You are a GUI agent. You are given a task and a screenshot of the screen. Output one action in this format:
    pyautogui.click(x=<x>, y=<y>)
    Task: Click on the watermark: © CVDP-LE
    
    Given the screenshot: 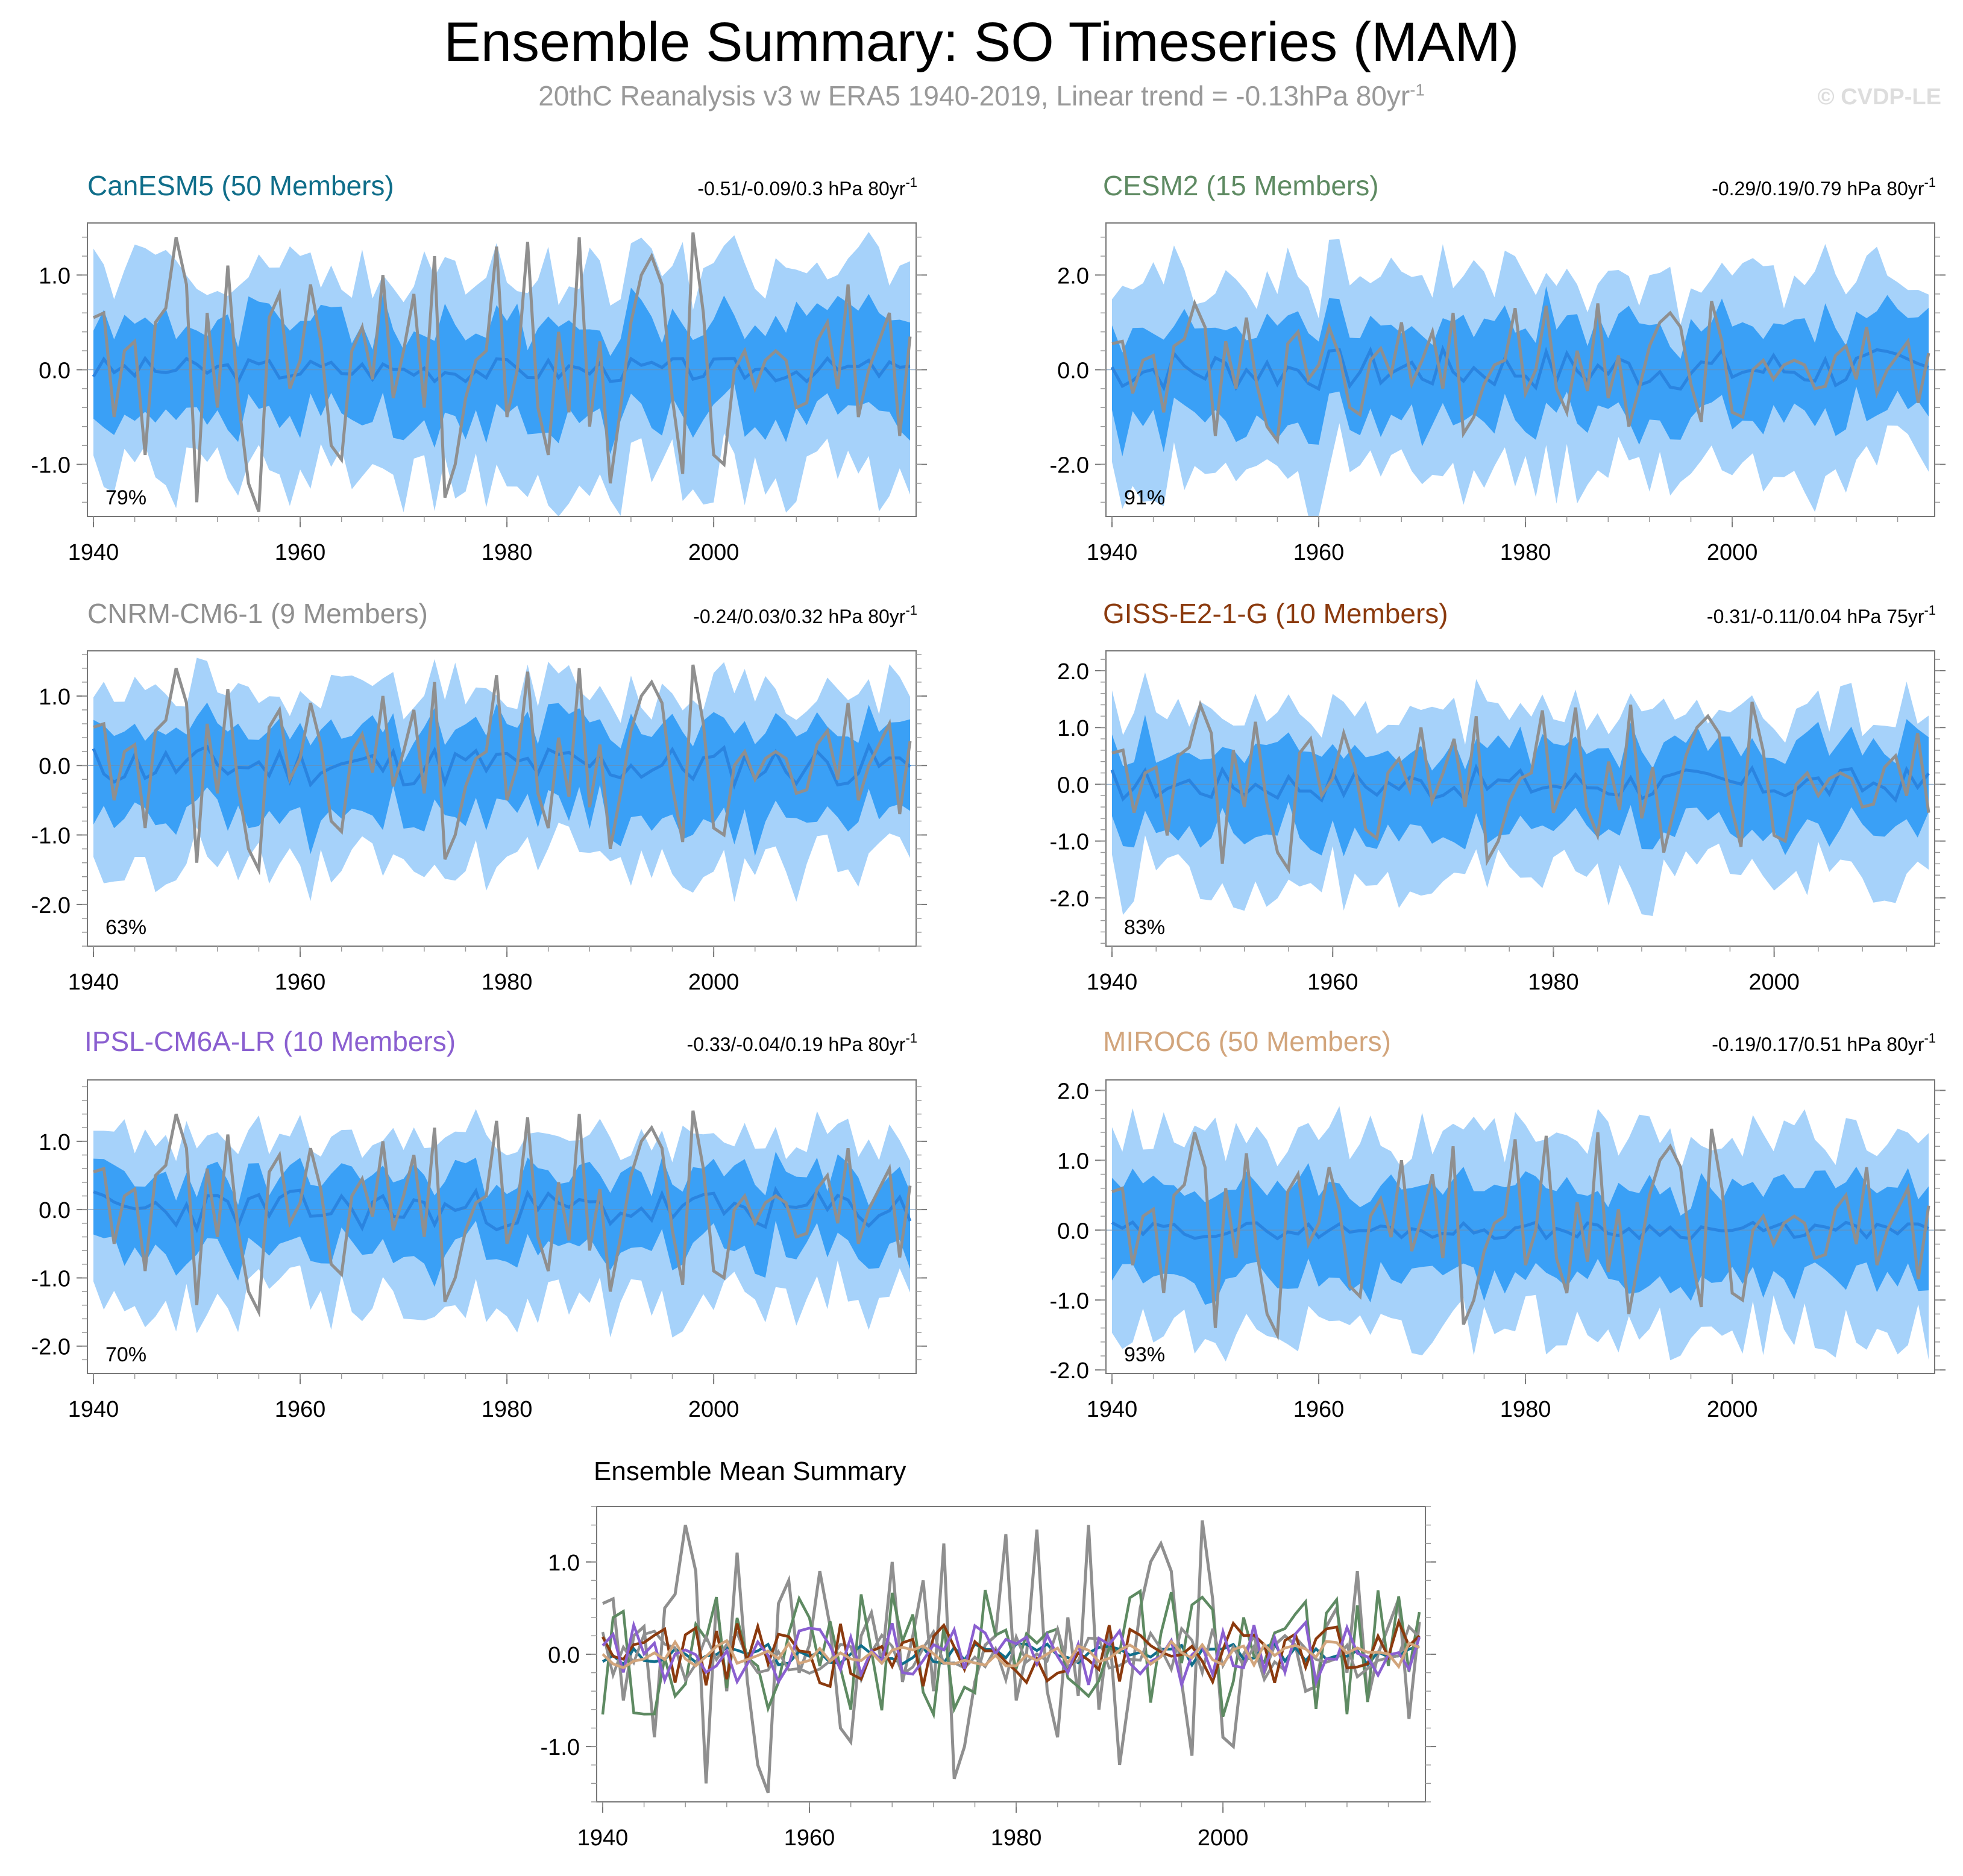 What is the action you would take?
    pyautogui.click(x=1879, y=97)
    